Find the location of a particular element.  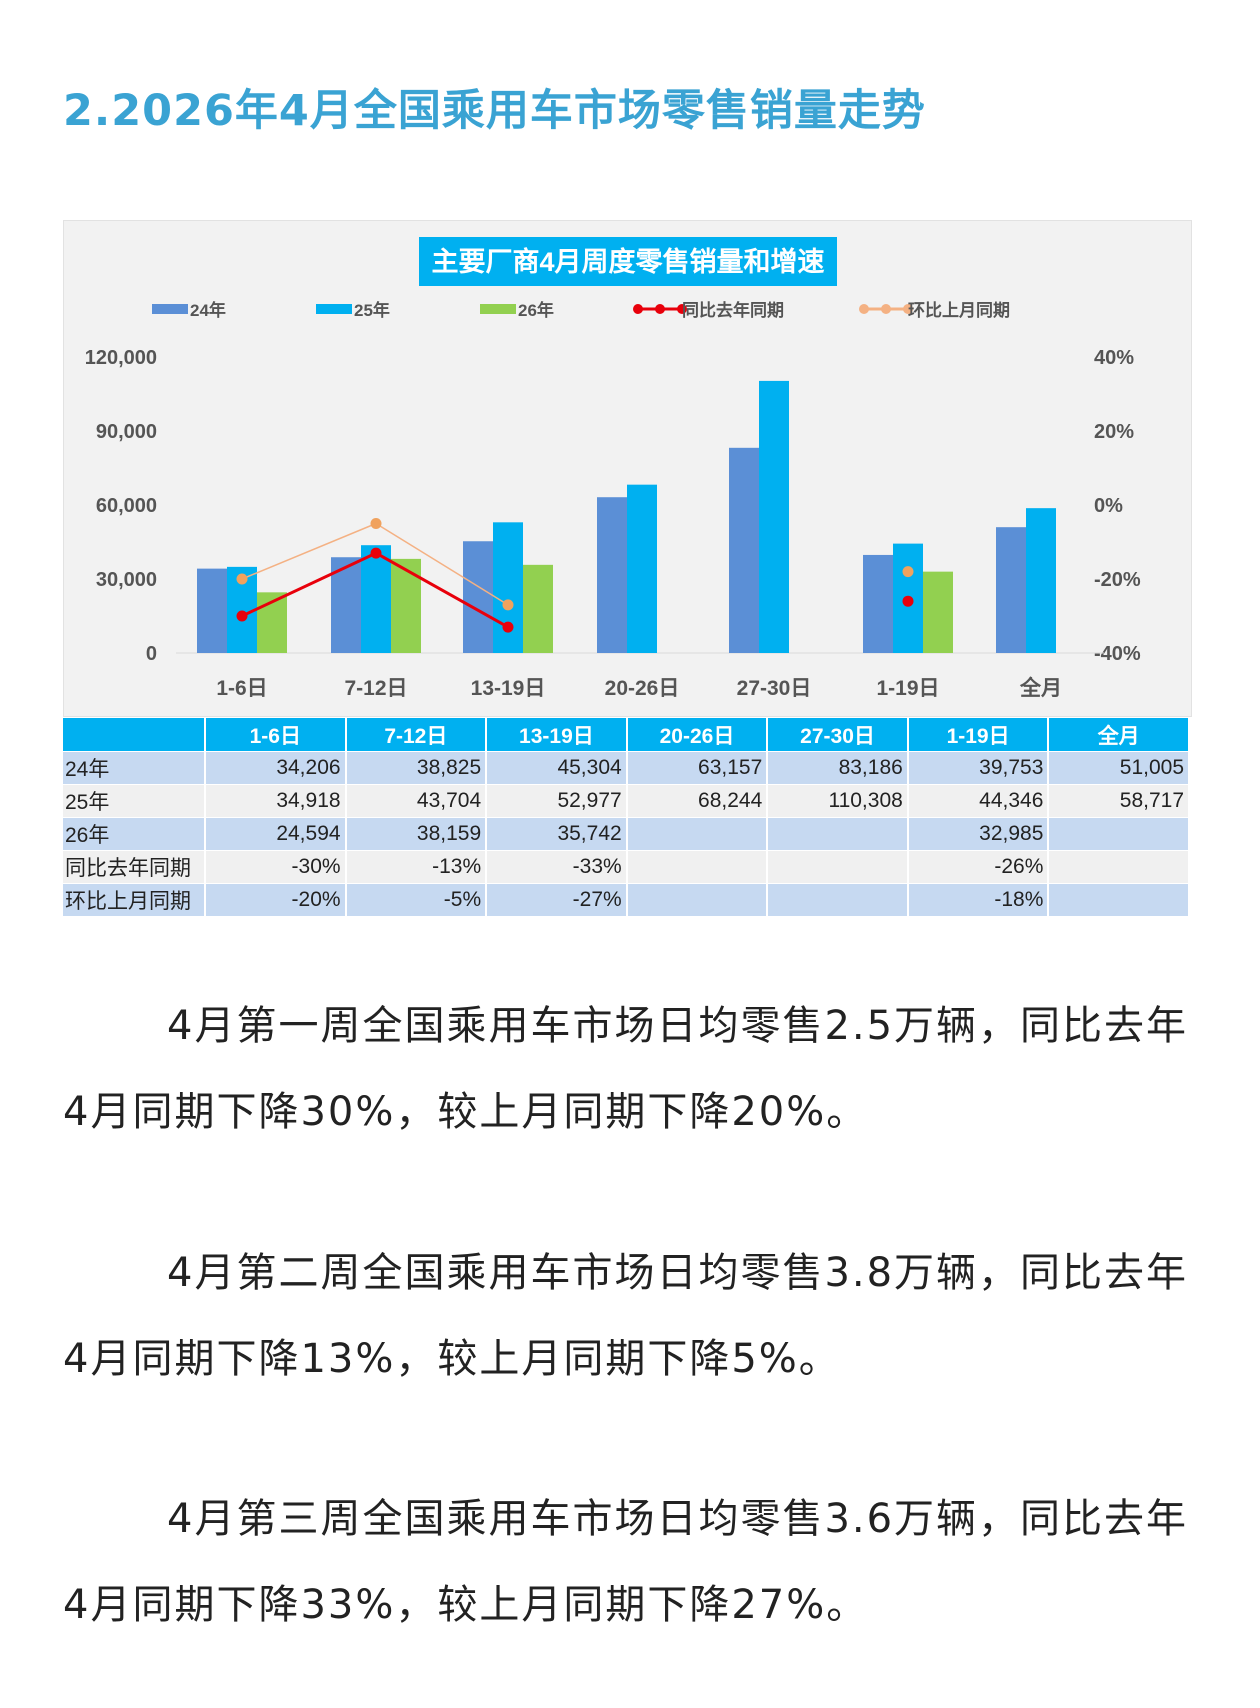

chart-title-box is located at coordinates (628, 261).